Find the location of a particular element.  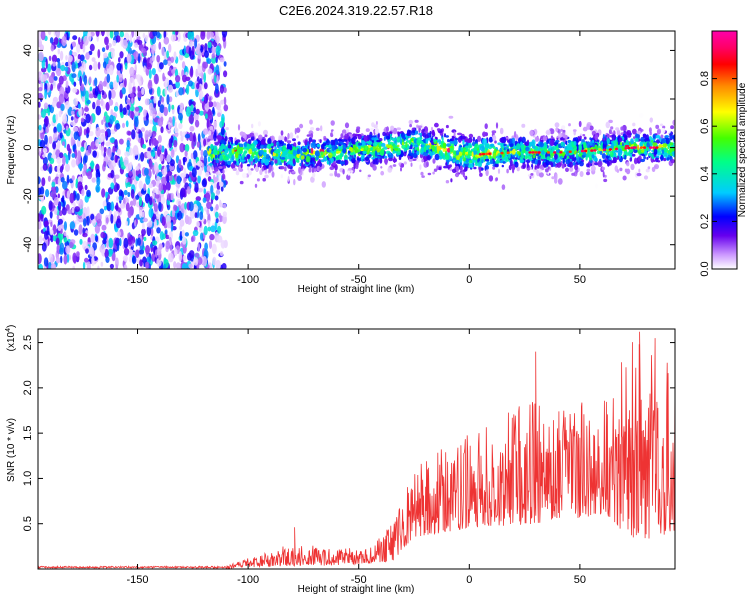

x-tick-label: 0 is located at coordinates (469, 580).